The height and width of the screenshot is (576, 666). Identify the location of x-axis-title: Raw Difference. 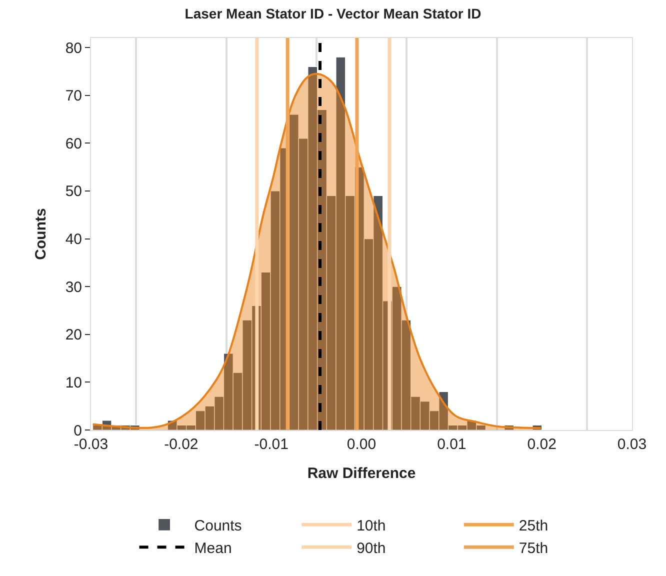
(361, 473).